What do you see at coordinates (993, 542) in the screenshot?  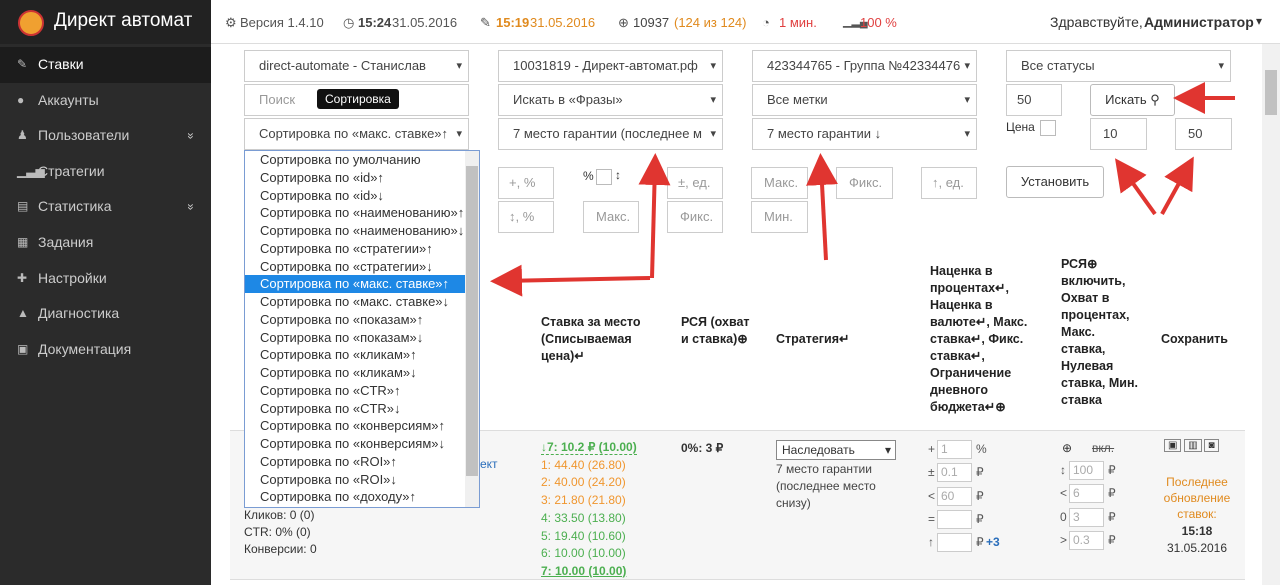 I see `markup-extra: +3` at bounding box center [993, 542].